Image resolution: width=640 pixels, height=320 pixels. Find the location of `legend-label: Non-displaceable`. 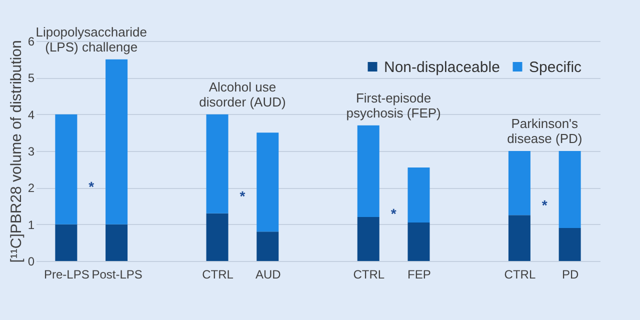

legend-label: Non-displaceable is located at coordinates (442, 67).